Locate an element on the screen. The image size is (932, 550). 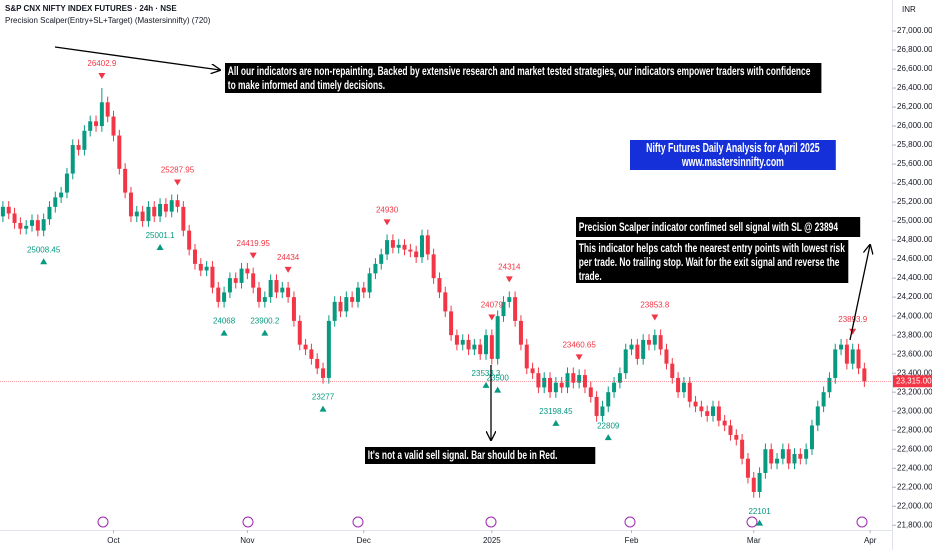
buy-signal-label: 23198.45 is located at coordinates (556, 411).